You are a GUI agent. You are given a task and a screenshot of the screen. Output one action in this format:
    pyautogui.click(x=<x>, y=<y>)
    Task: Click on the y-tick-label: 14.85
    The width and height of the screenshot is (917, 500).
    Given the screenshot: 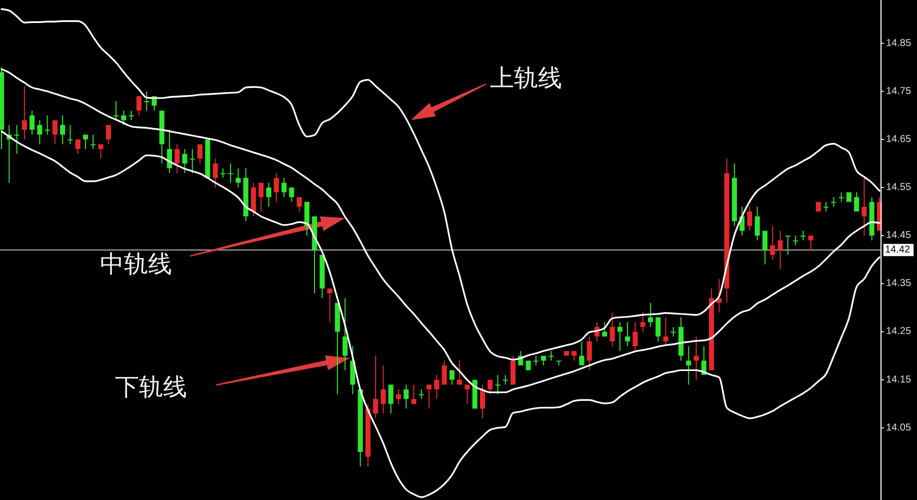 What is the action you would take?
    pyautogui.click(x=899, y=43)
    